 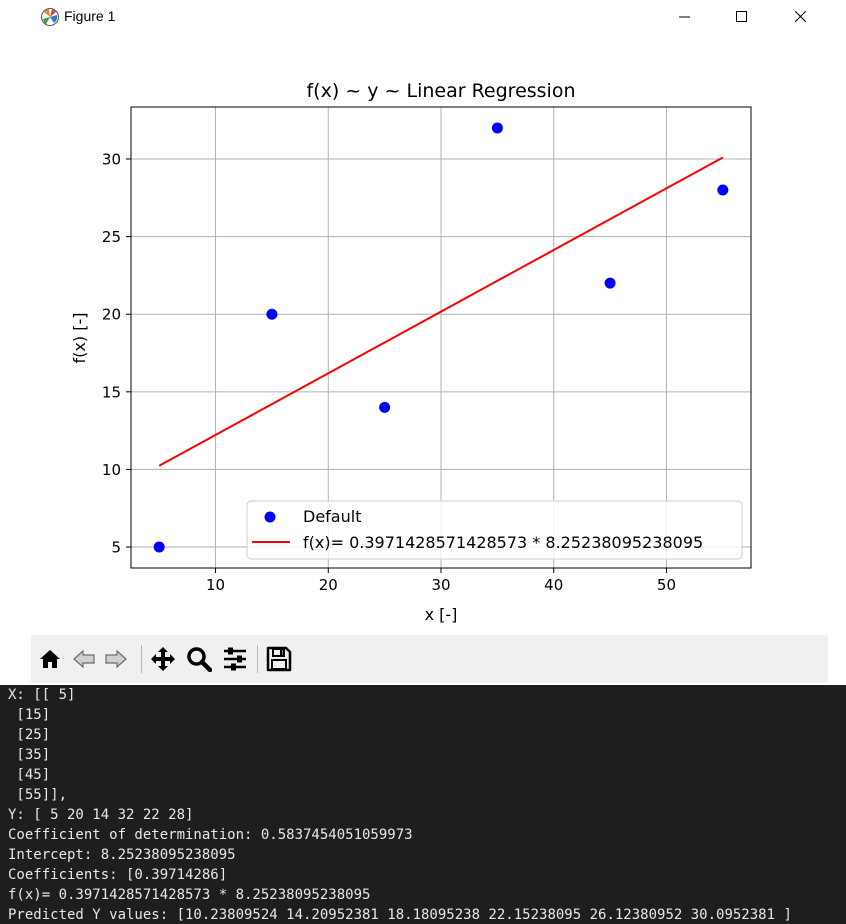 I want to click on console-line: Intercept: 8.25238095238095, so click(x=122, y=855).